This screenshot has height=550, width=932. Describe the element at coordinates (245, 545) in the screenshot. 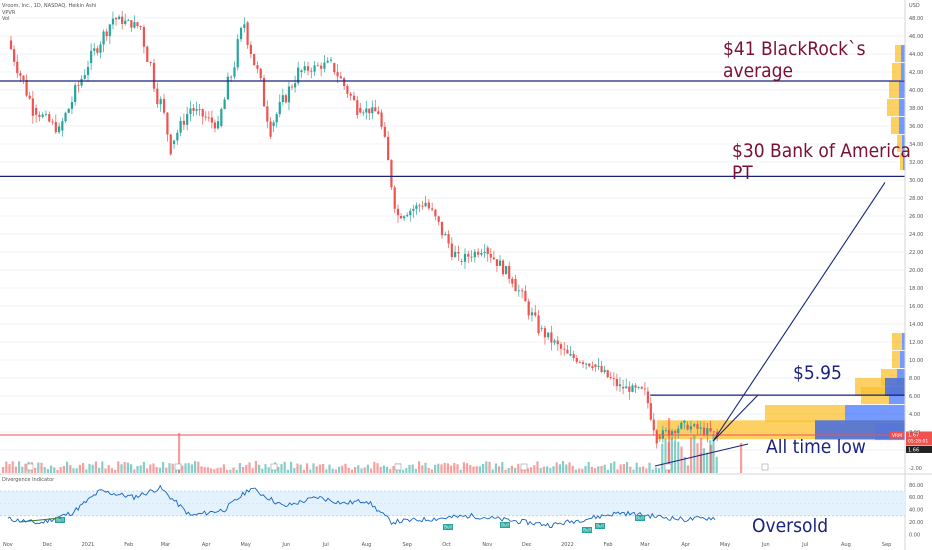

I see `time-tick-label: May` at that location.